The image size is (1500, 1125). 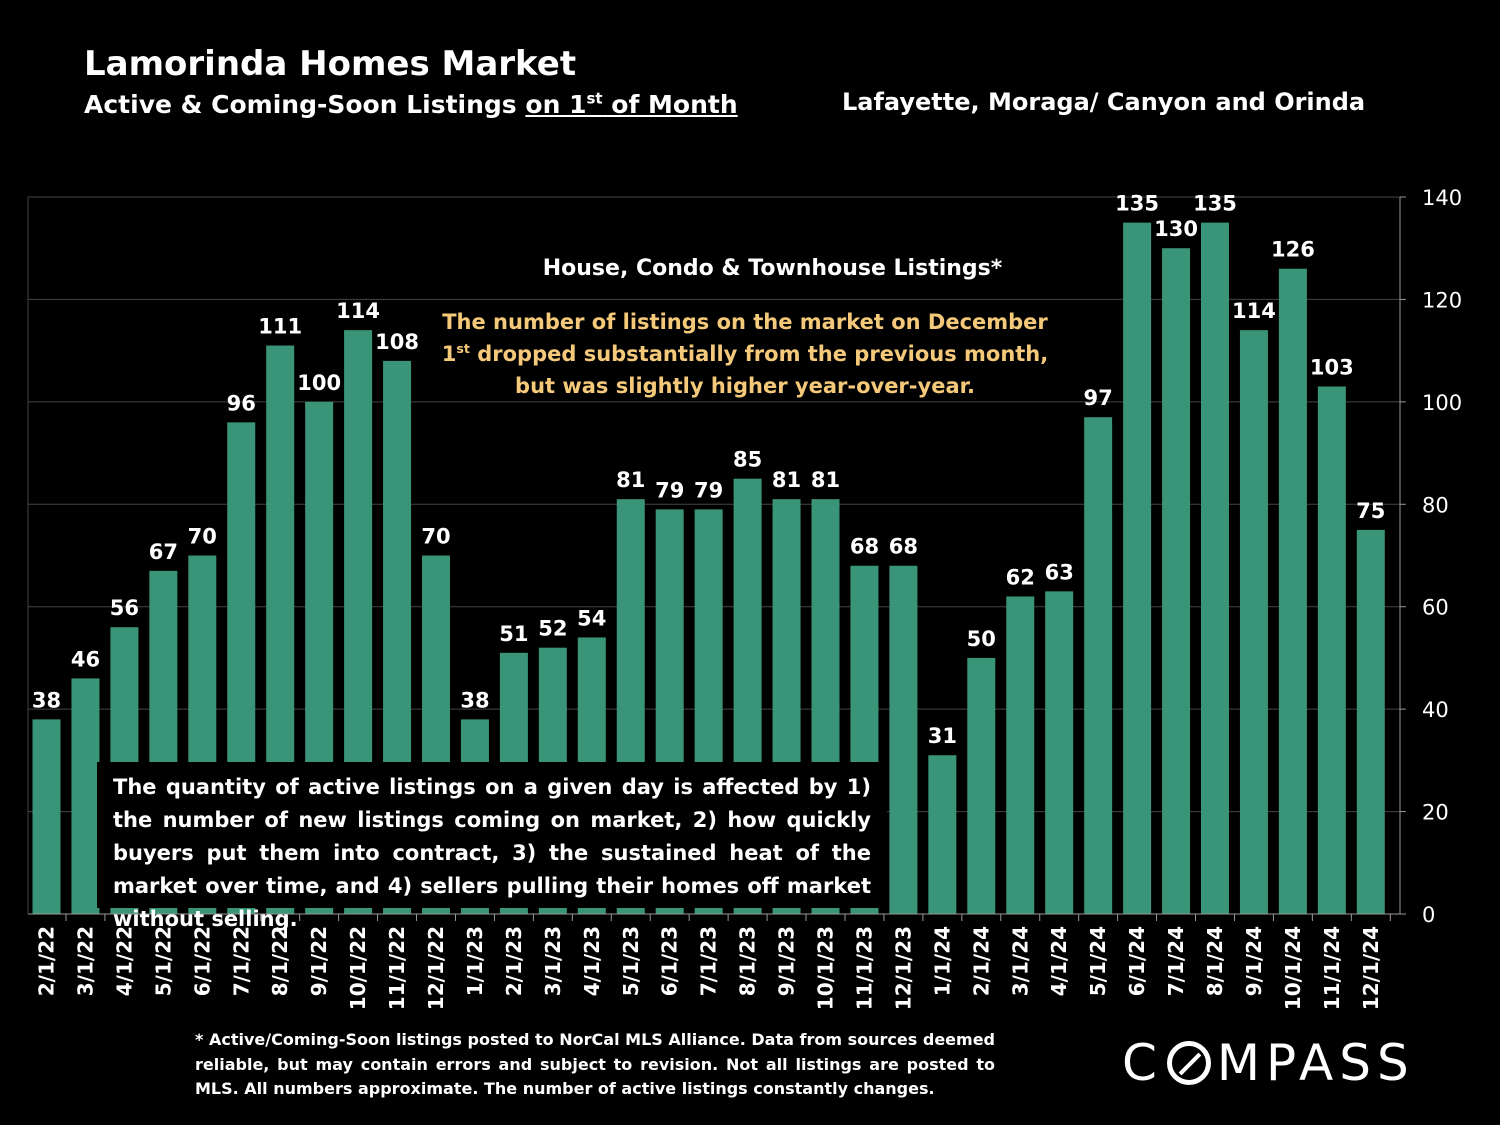 What do you see at coordinates (745, 386) in the screenshot?
I see `annotation-line-3: but was slightly higher year-over-year.` at bounding box center [745, 386].